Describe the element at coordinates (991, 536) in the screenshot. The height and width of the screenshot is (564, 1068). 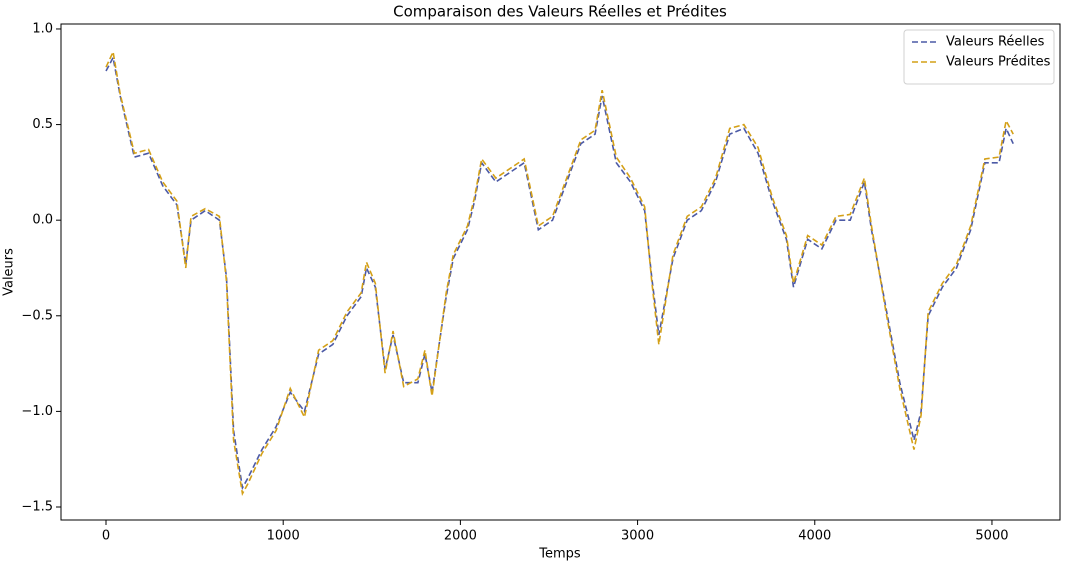
I see `x-tick-label: 5000` at that location.